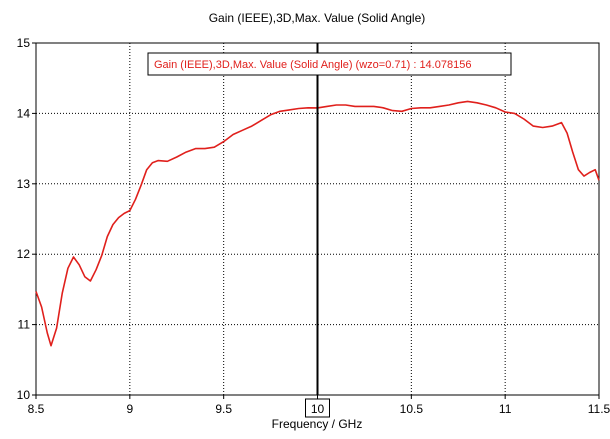 This screenshot has height=439, width=610. I want to click on y-tick-label: 15, so click(24, 43).